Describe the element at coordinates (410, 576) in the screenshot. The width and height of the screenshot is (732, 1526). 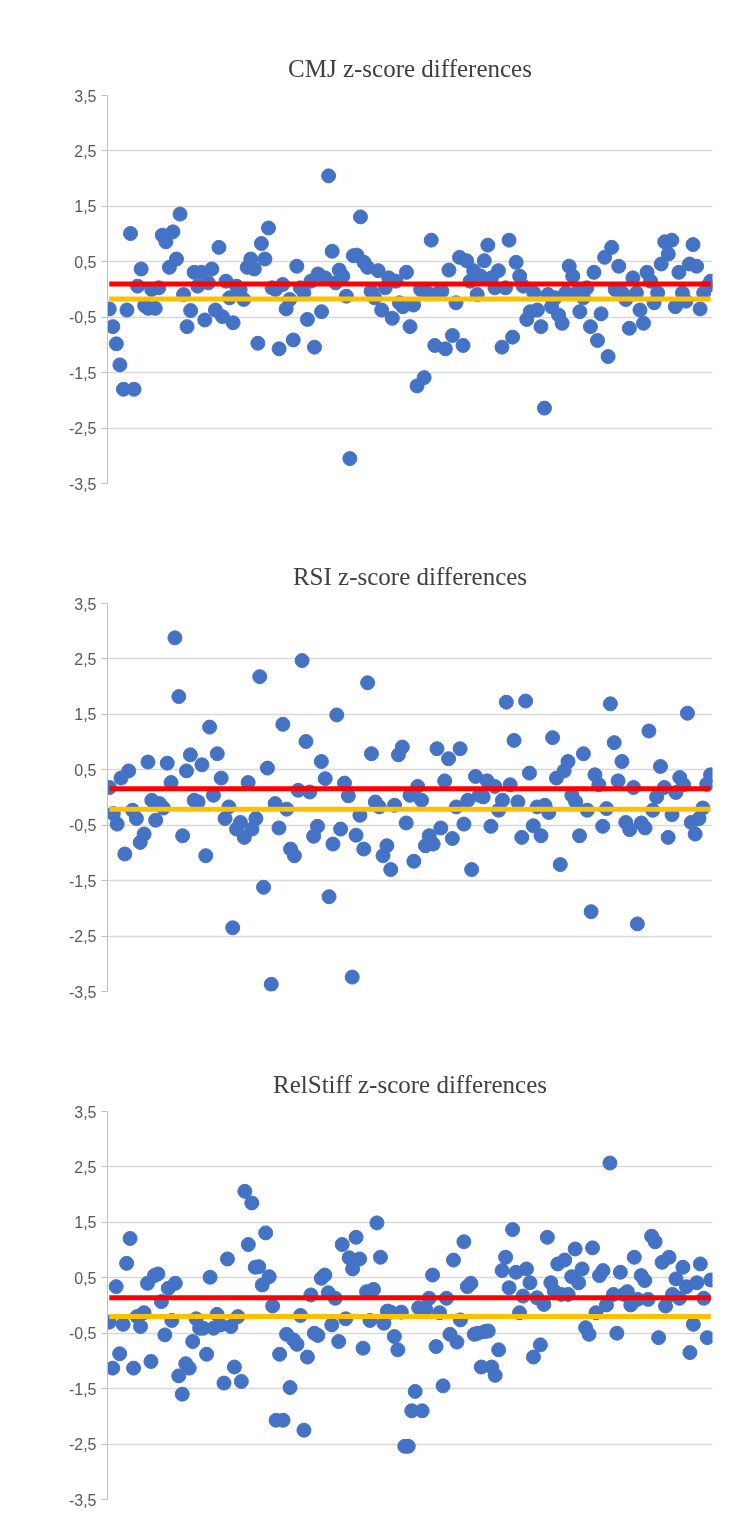
I see `chart-title: RSI z-score differences` at that location.